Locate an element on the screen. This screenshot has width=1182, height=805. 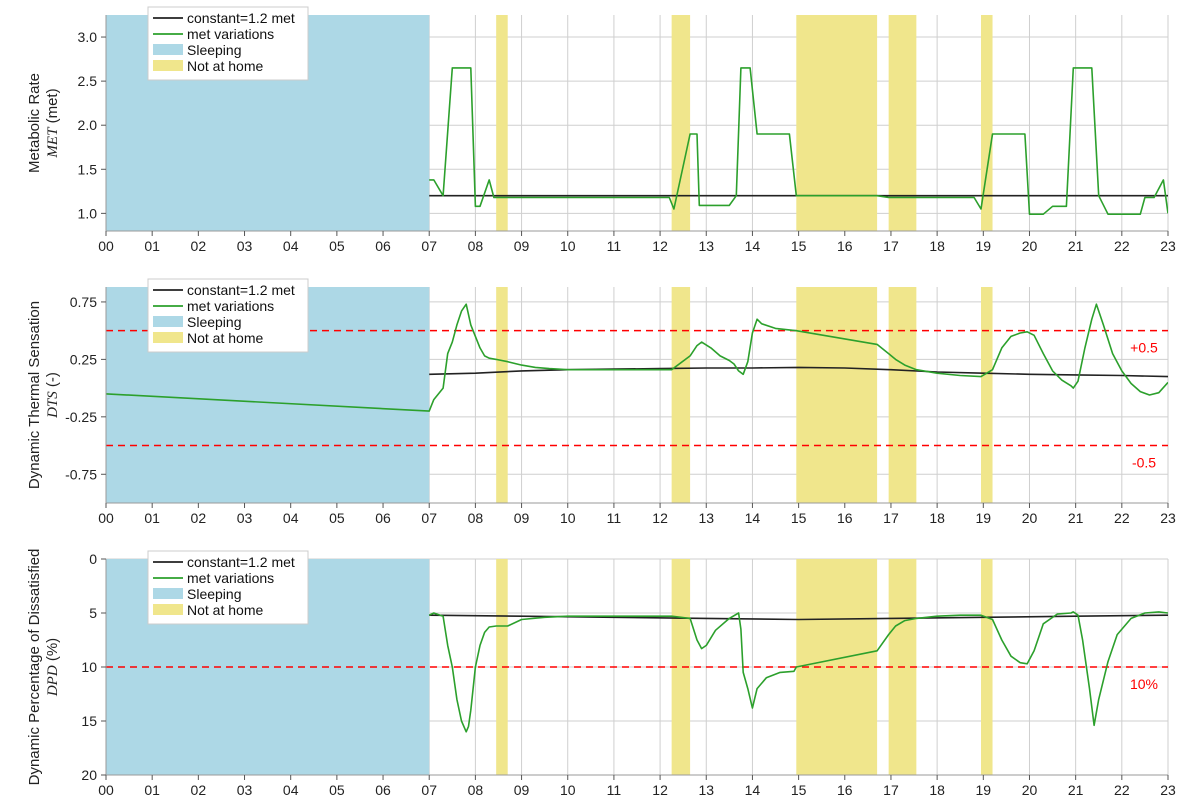
y-axis-unit: (%) is located at coordinates (52, 652).